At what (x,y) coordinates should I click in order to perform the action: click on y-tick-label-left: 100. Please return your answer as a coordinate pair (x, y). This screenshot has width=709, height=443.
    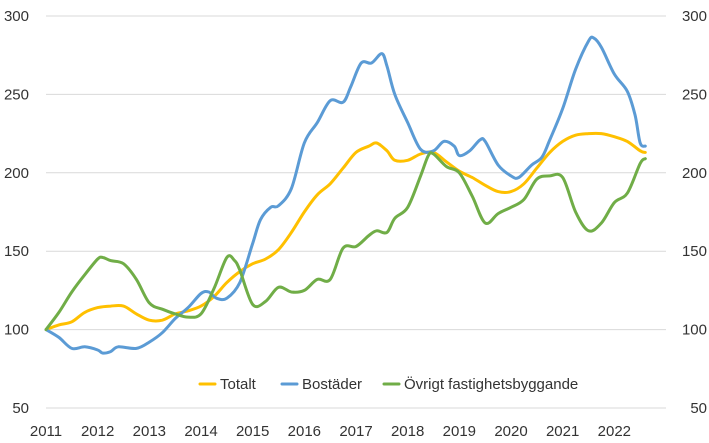
    Looking at the image, I should click on (16, 330).